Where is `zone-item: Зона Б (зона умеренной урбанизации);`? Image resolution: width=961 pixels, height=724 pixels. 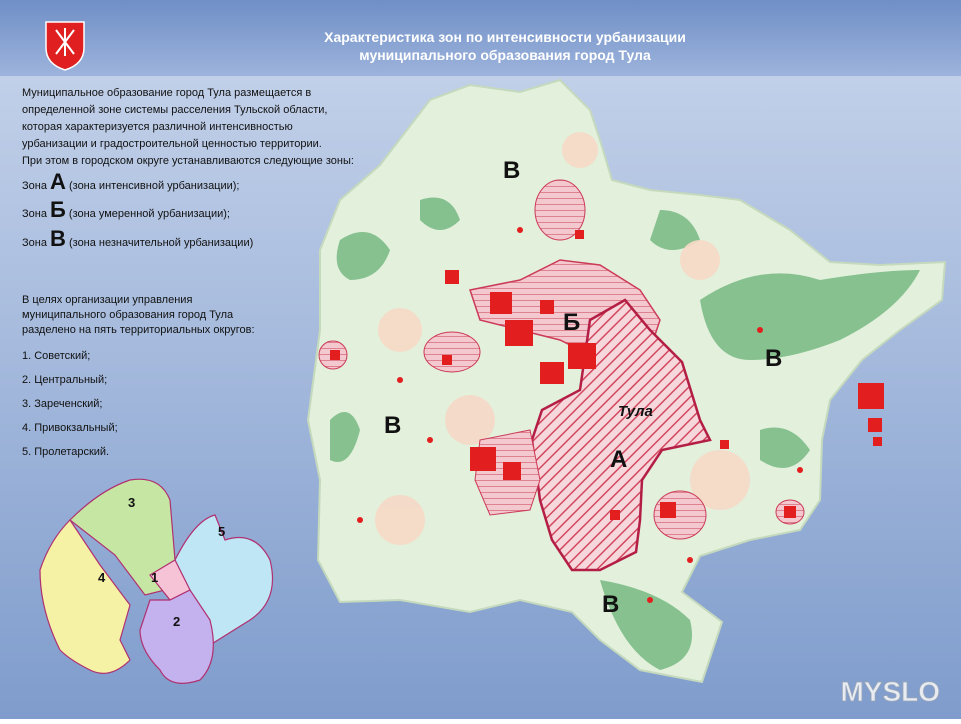
zone-item: Зона Б (зона умеренной урбанизации); is located at coordinates (126, 209).